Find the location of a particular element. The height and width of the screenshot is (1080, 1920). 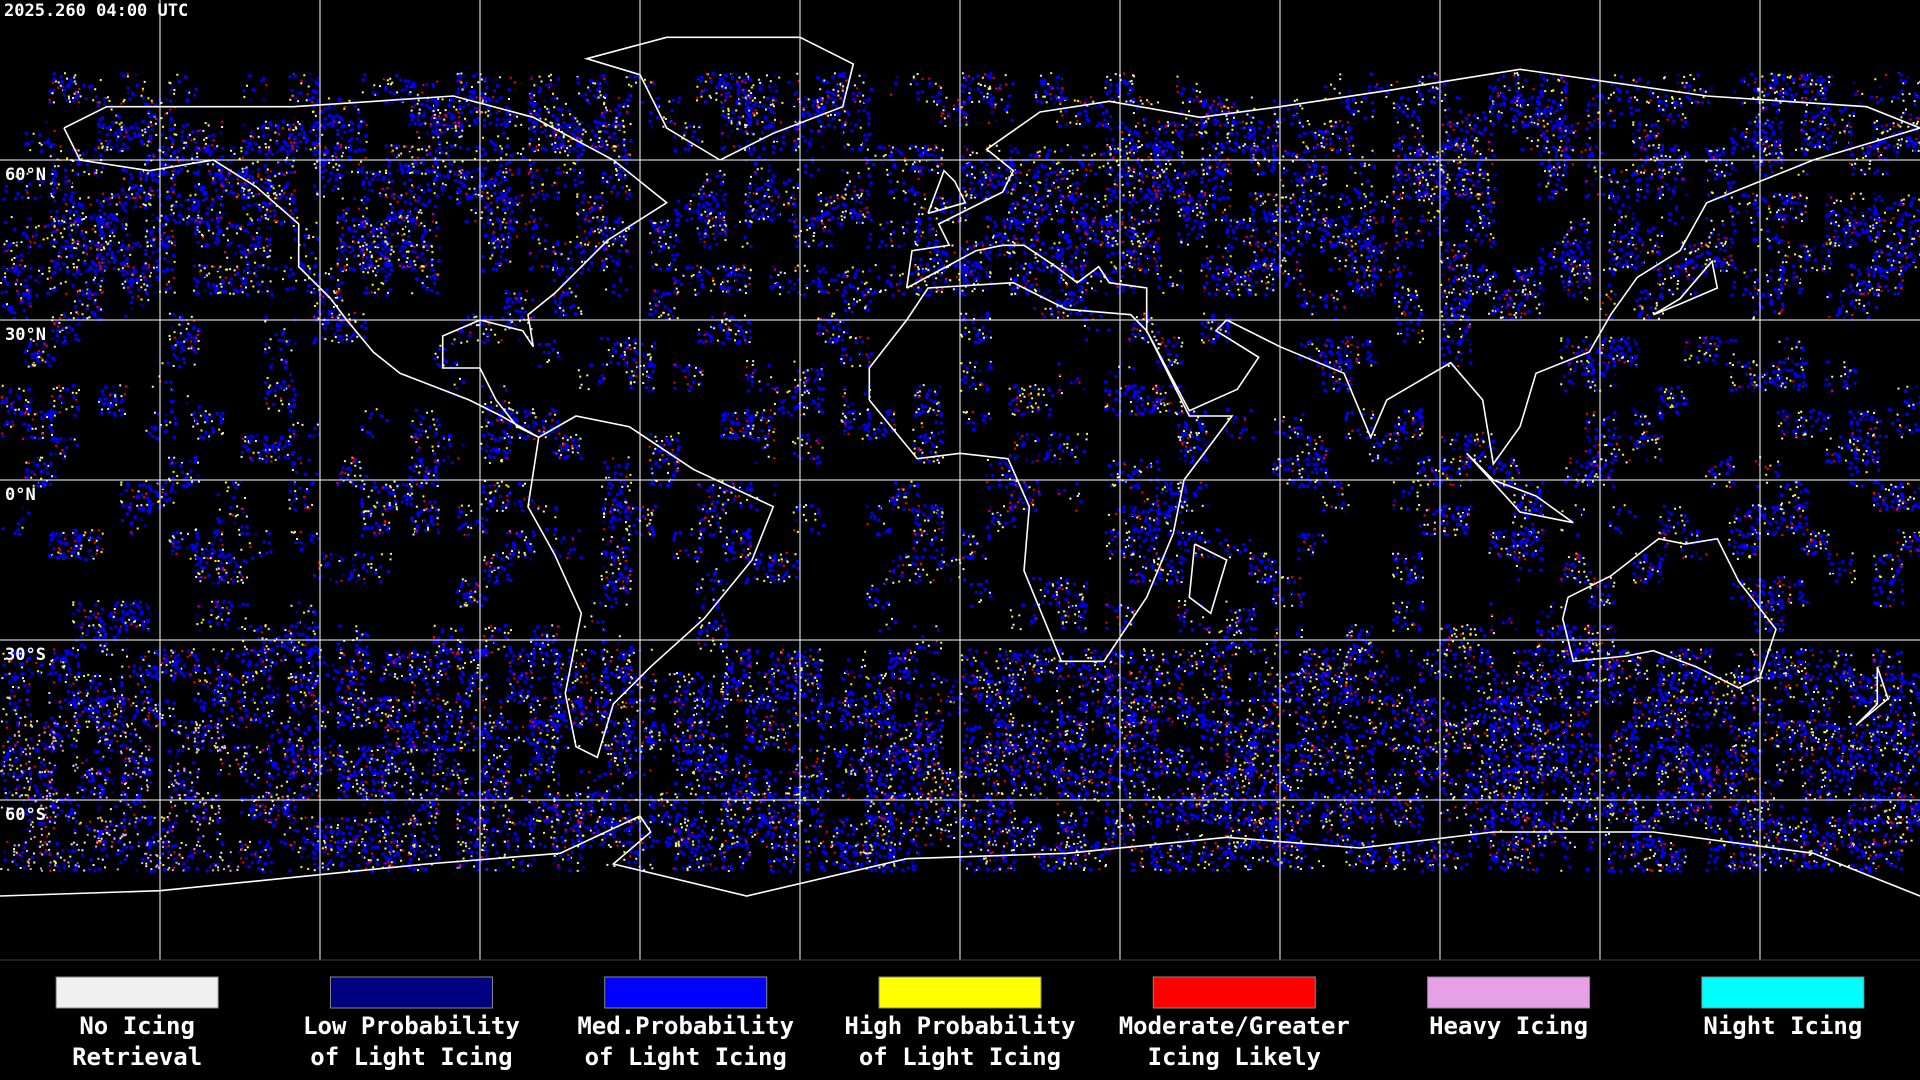

latitude-label: 30°N is located at coordinates (25, 335).